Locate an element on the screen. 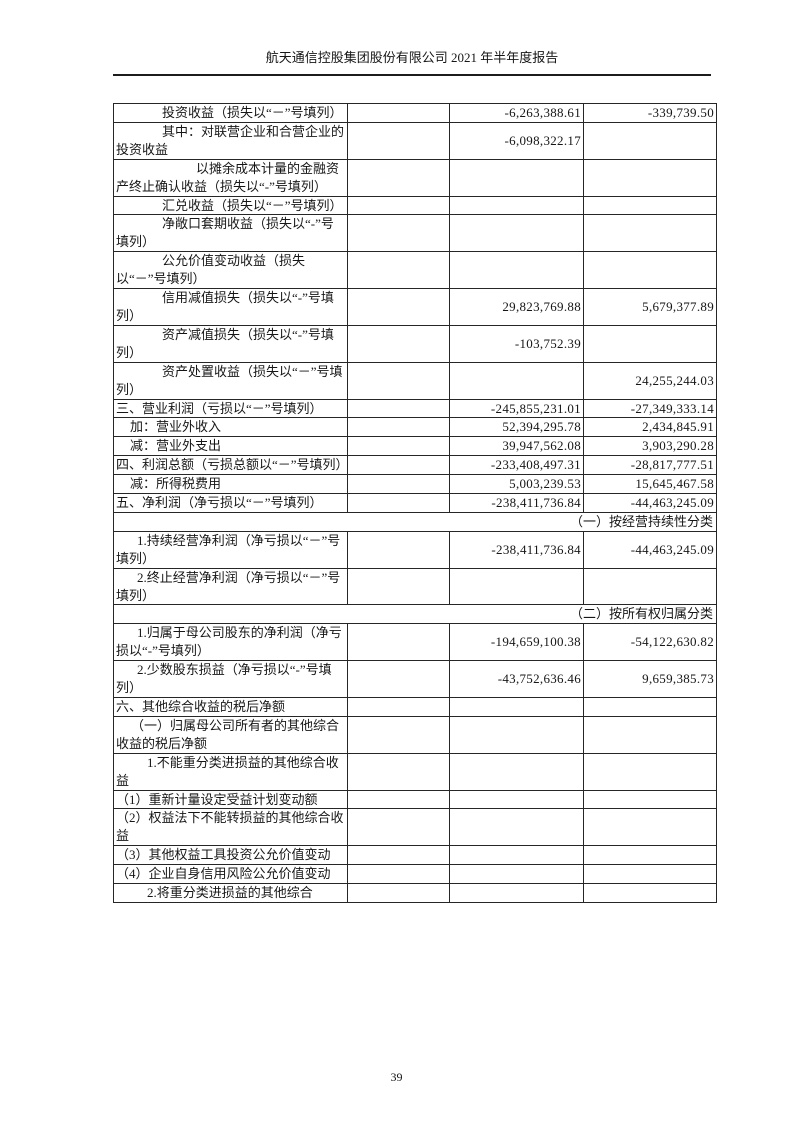  row-amount-current: -6,263,388.61 is located at coordinates (516, 113).